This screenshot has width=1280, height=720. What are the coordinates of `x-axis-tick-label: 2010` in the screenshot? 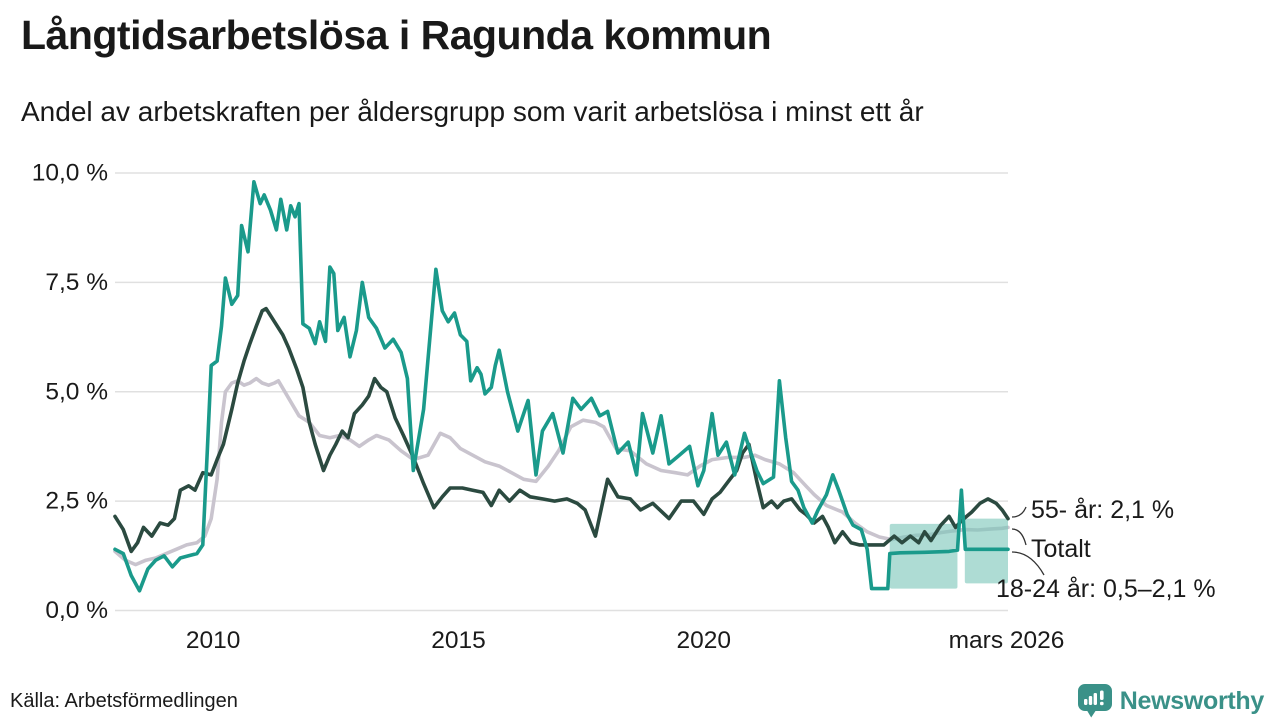 It's located at (213, 640).